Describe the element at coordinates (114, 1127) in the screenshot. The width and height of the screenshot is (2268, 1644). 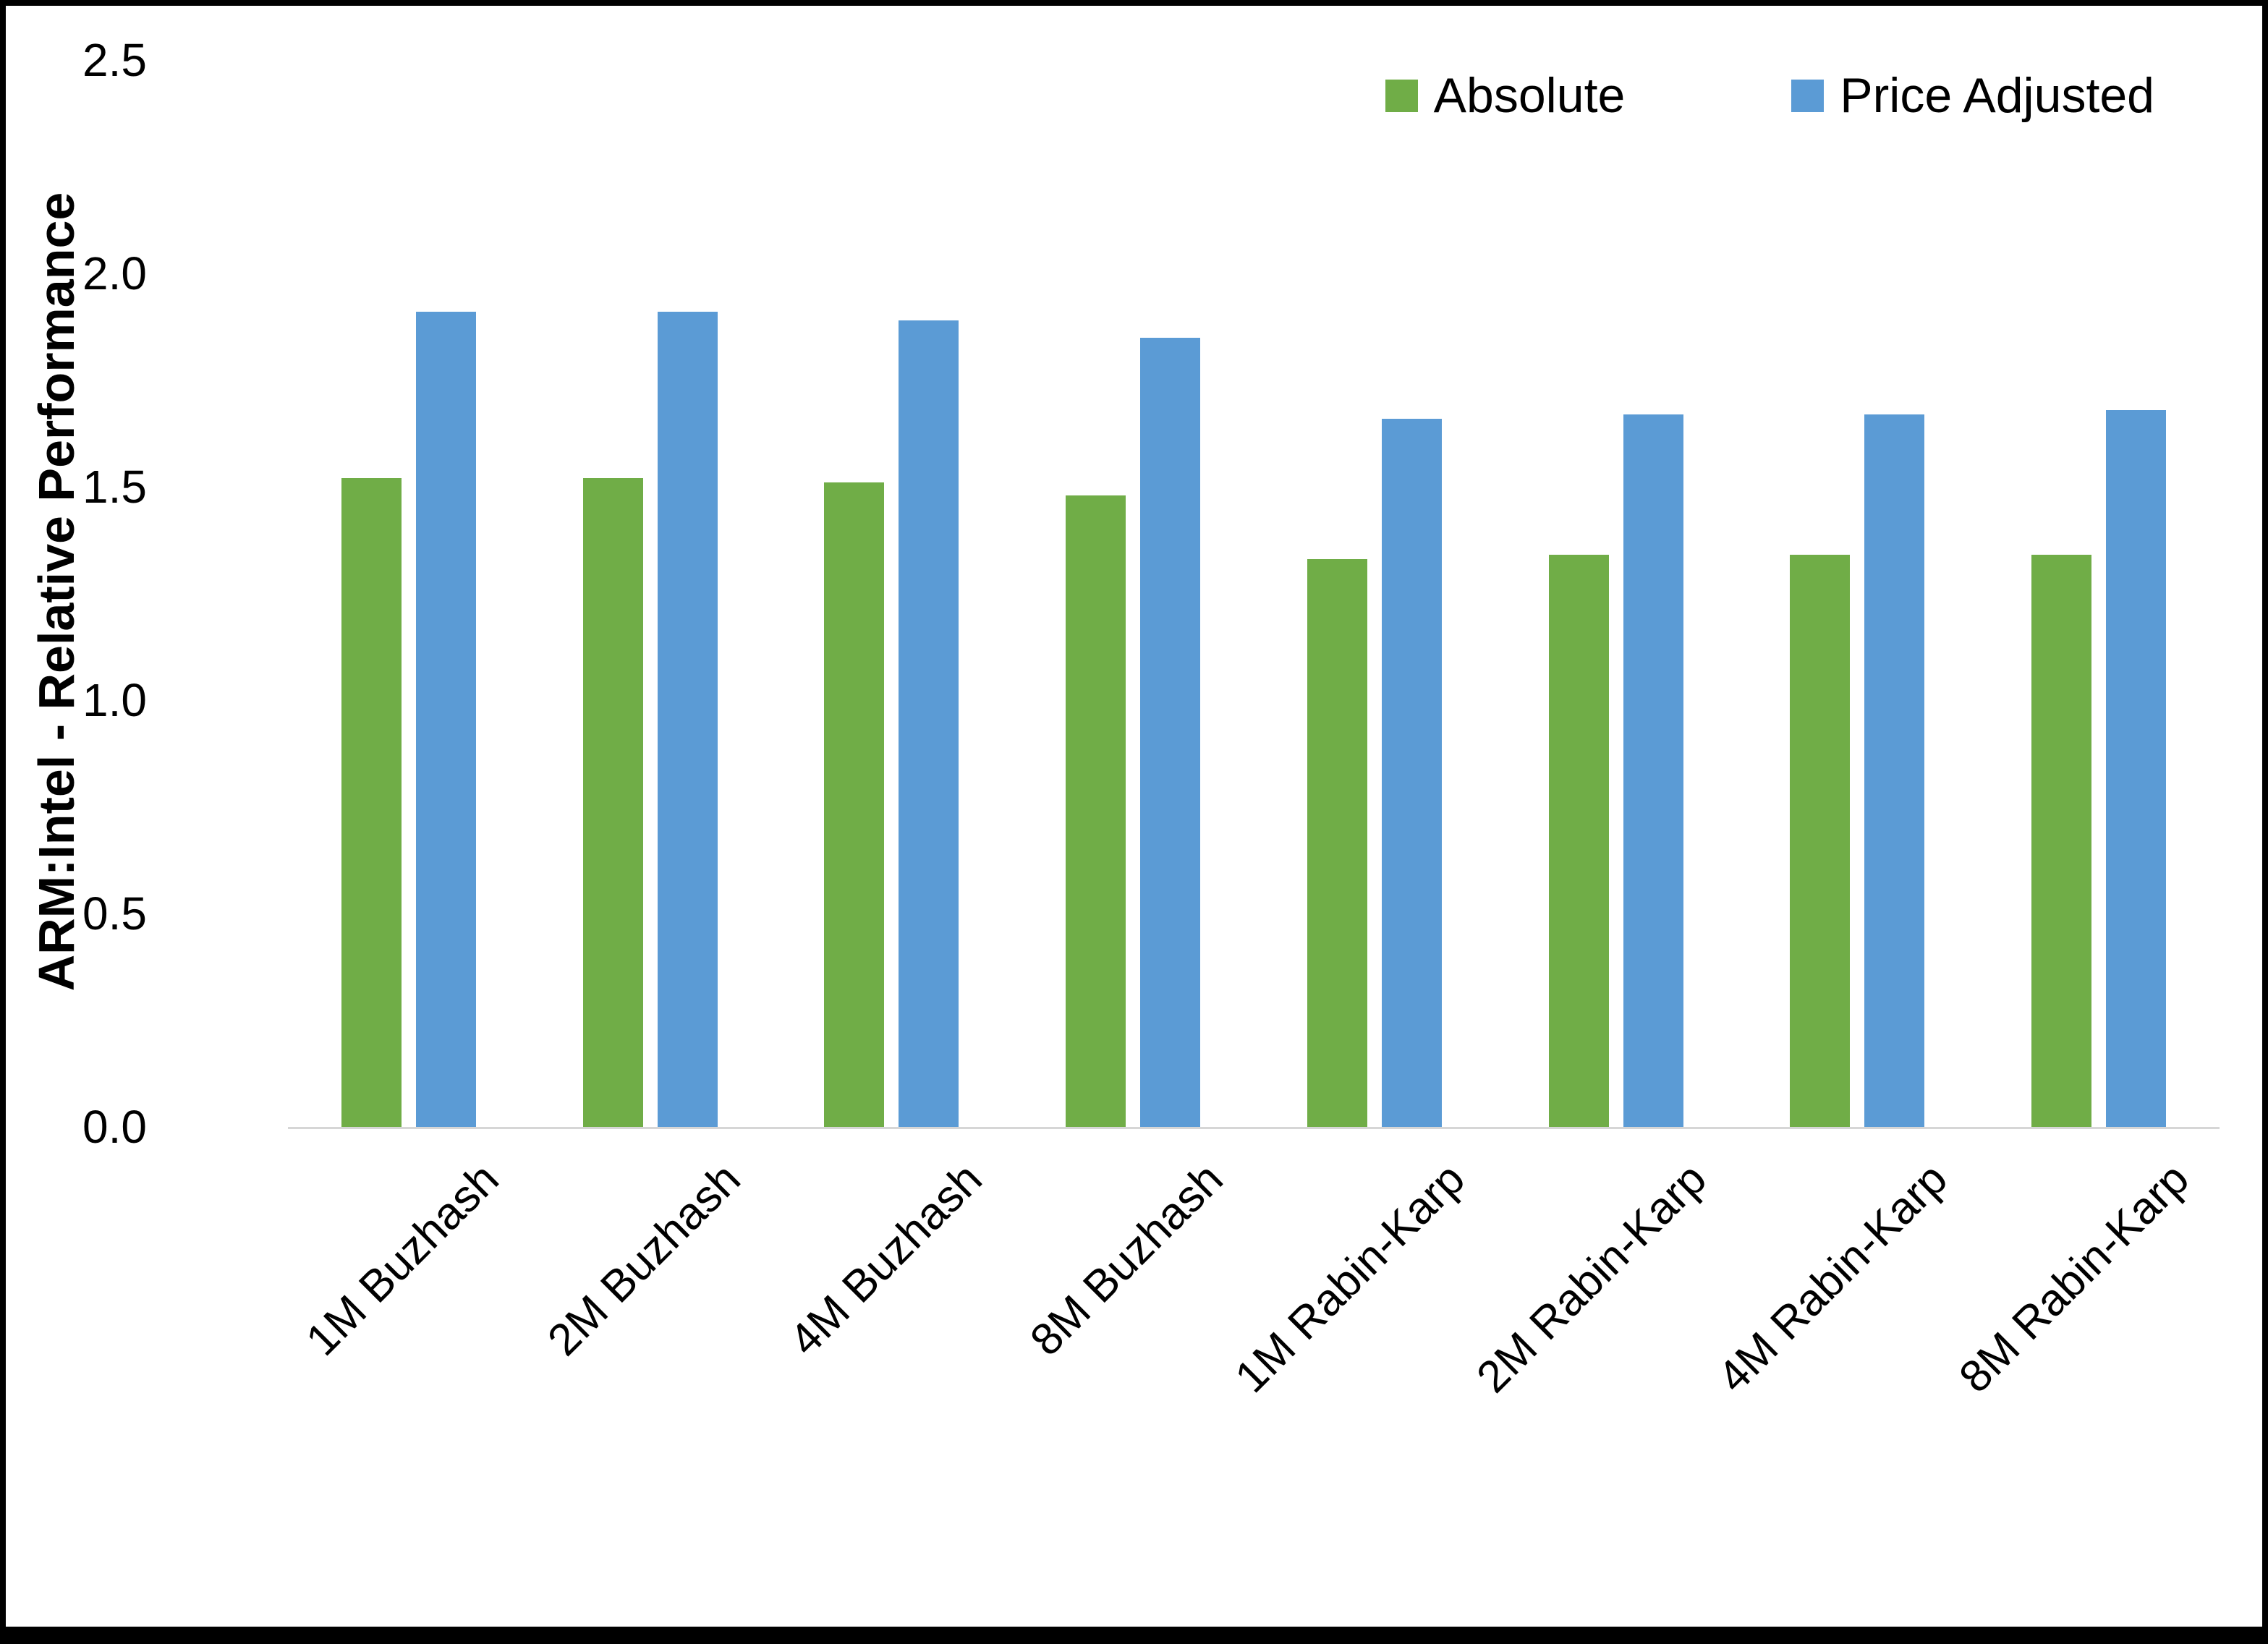
I see `y-tick-label: 0.0` at that location.